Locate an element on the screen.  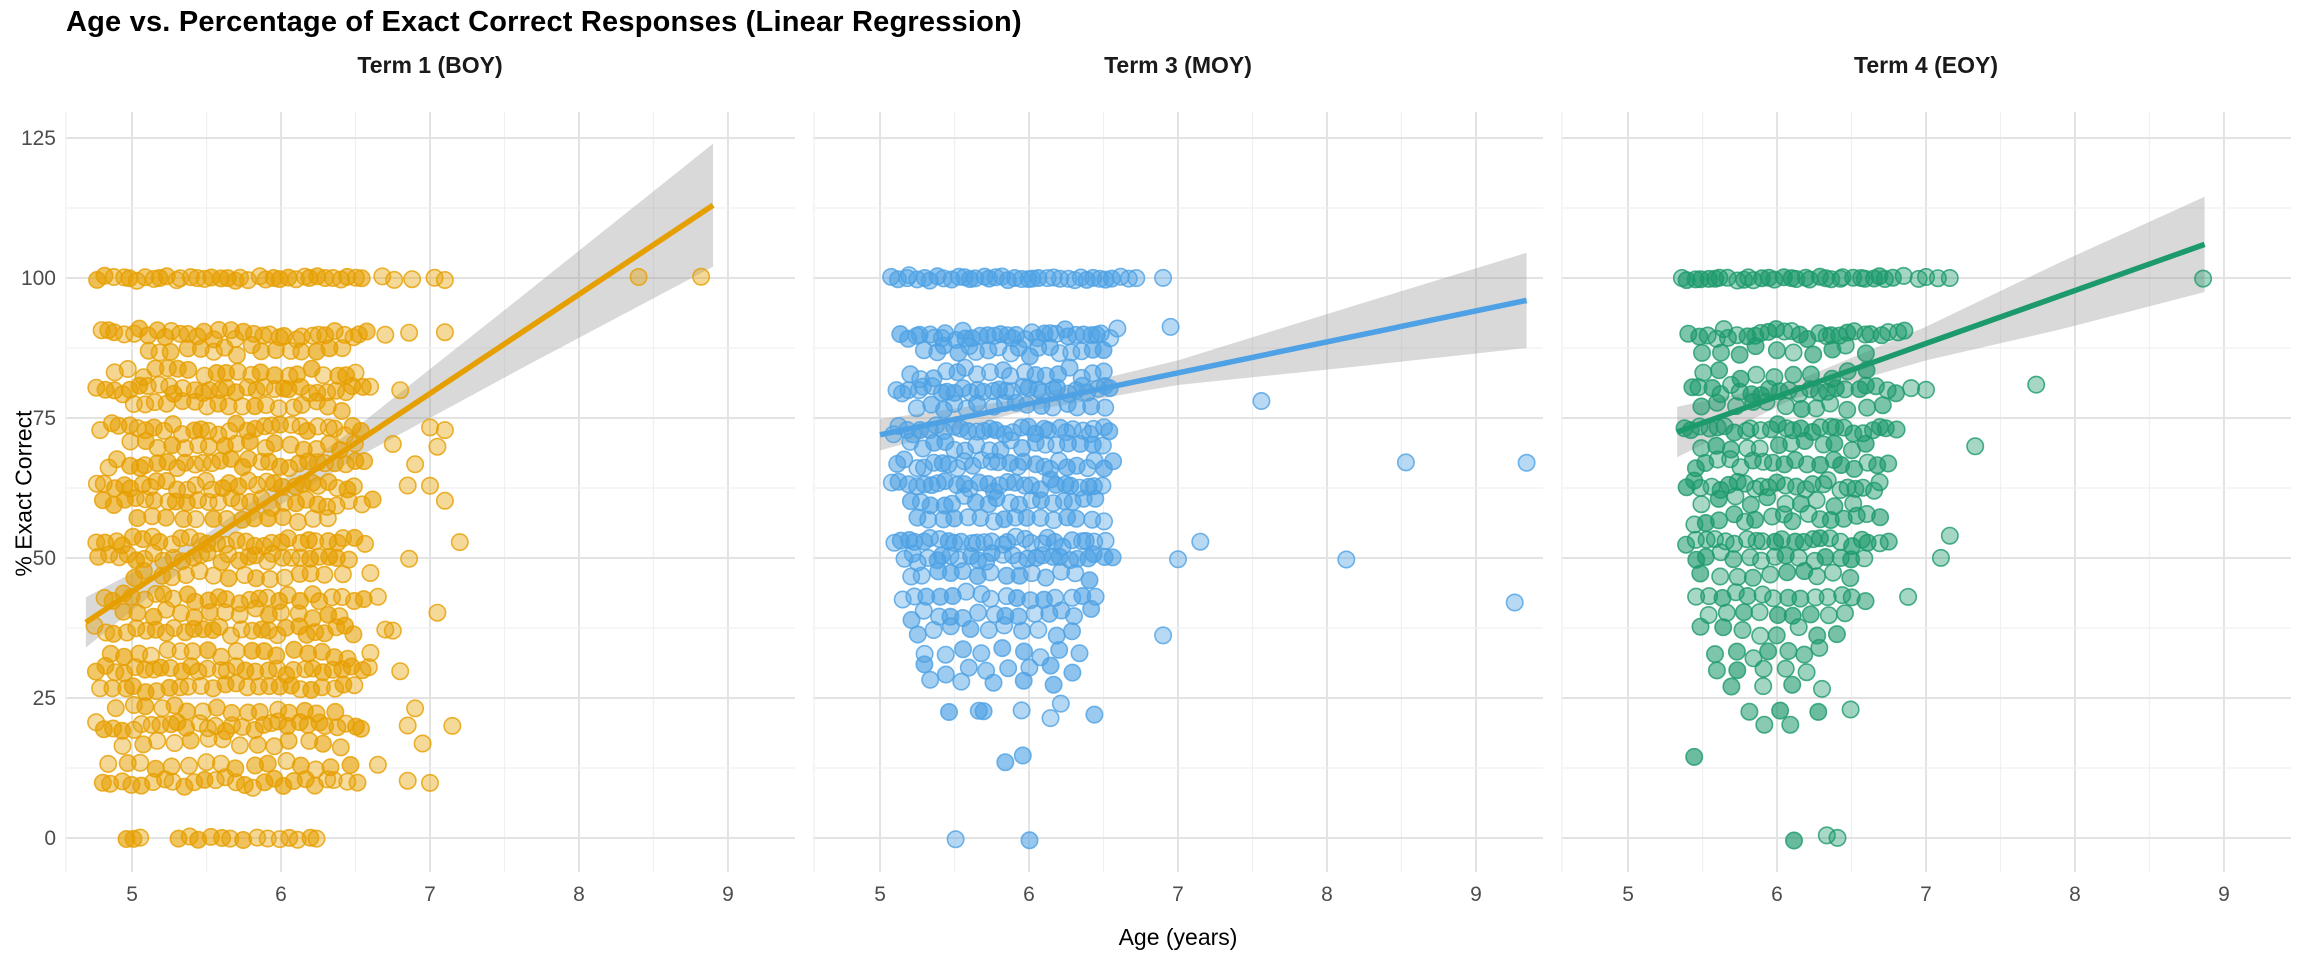
x-tick-label: 8 is located at coordinates (2075, 894).